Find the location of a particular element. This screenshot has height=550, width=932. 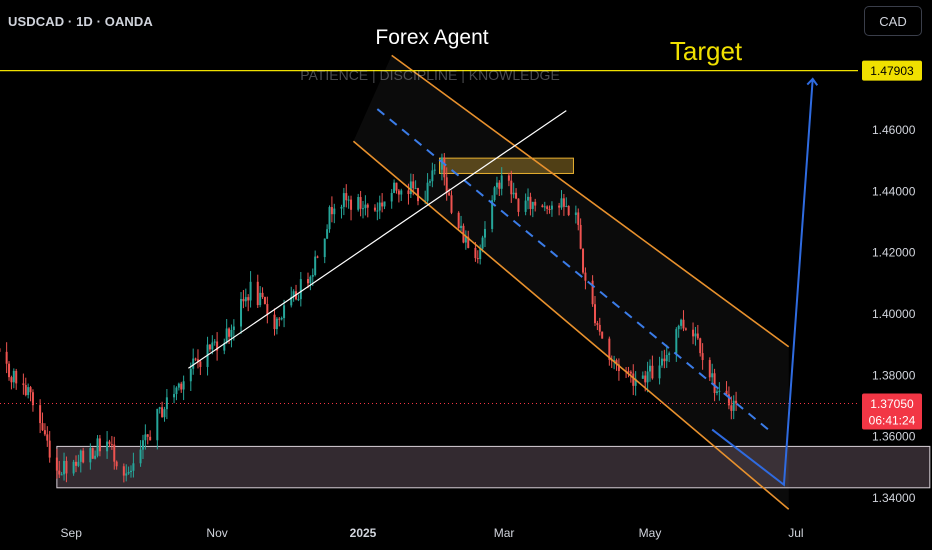

watermark-text: PATIENCE | DISCIPLINE | KNOWLEDGE is located at coordinates (430, 75).